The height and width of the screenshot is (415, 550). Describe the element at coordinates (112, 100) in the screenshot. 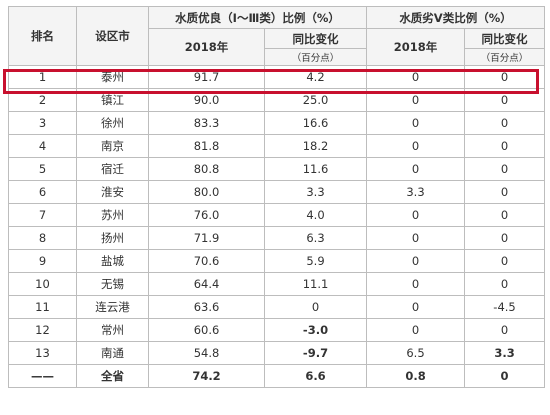

I see `city-cell: 镇江` at that location.